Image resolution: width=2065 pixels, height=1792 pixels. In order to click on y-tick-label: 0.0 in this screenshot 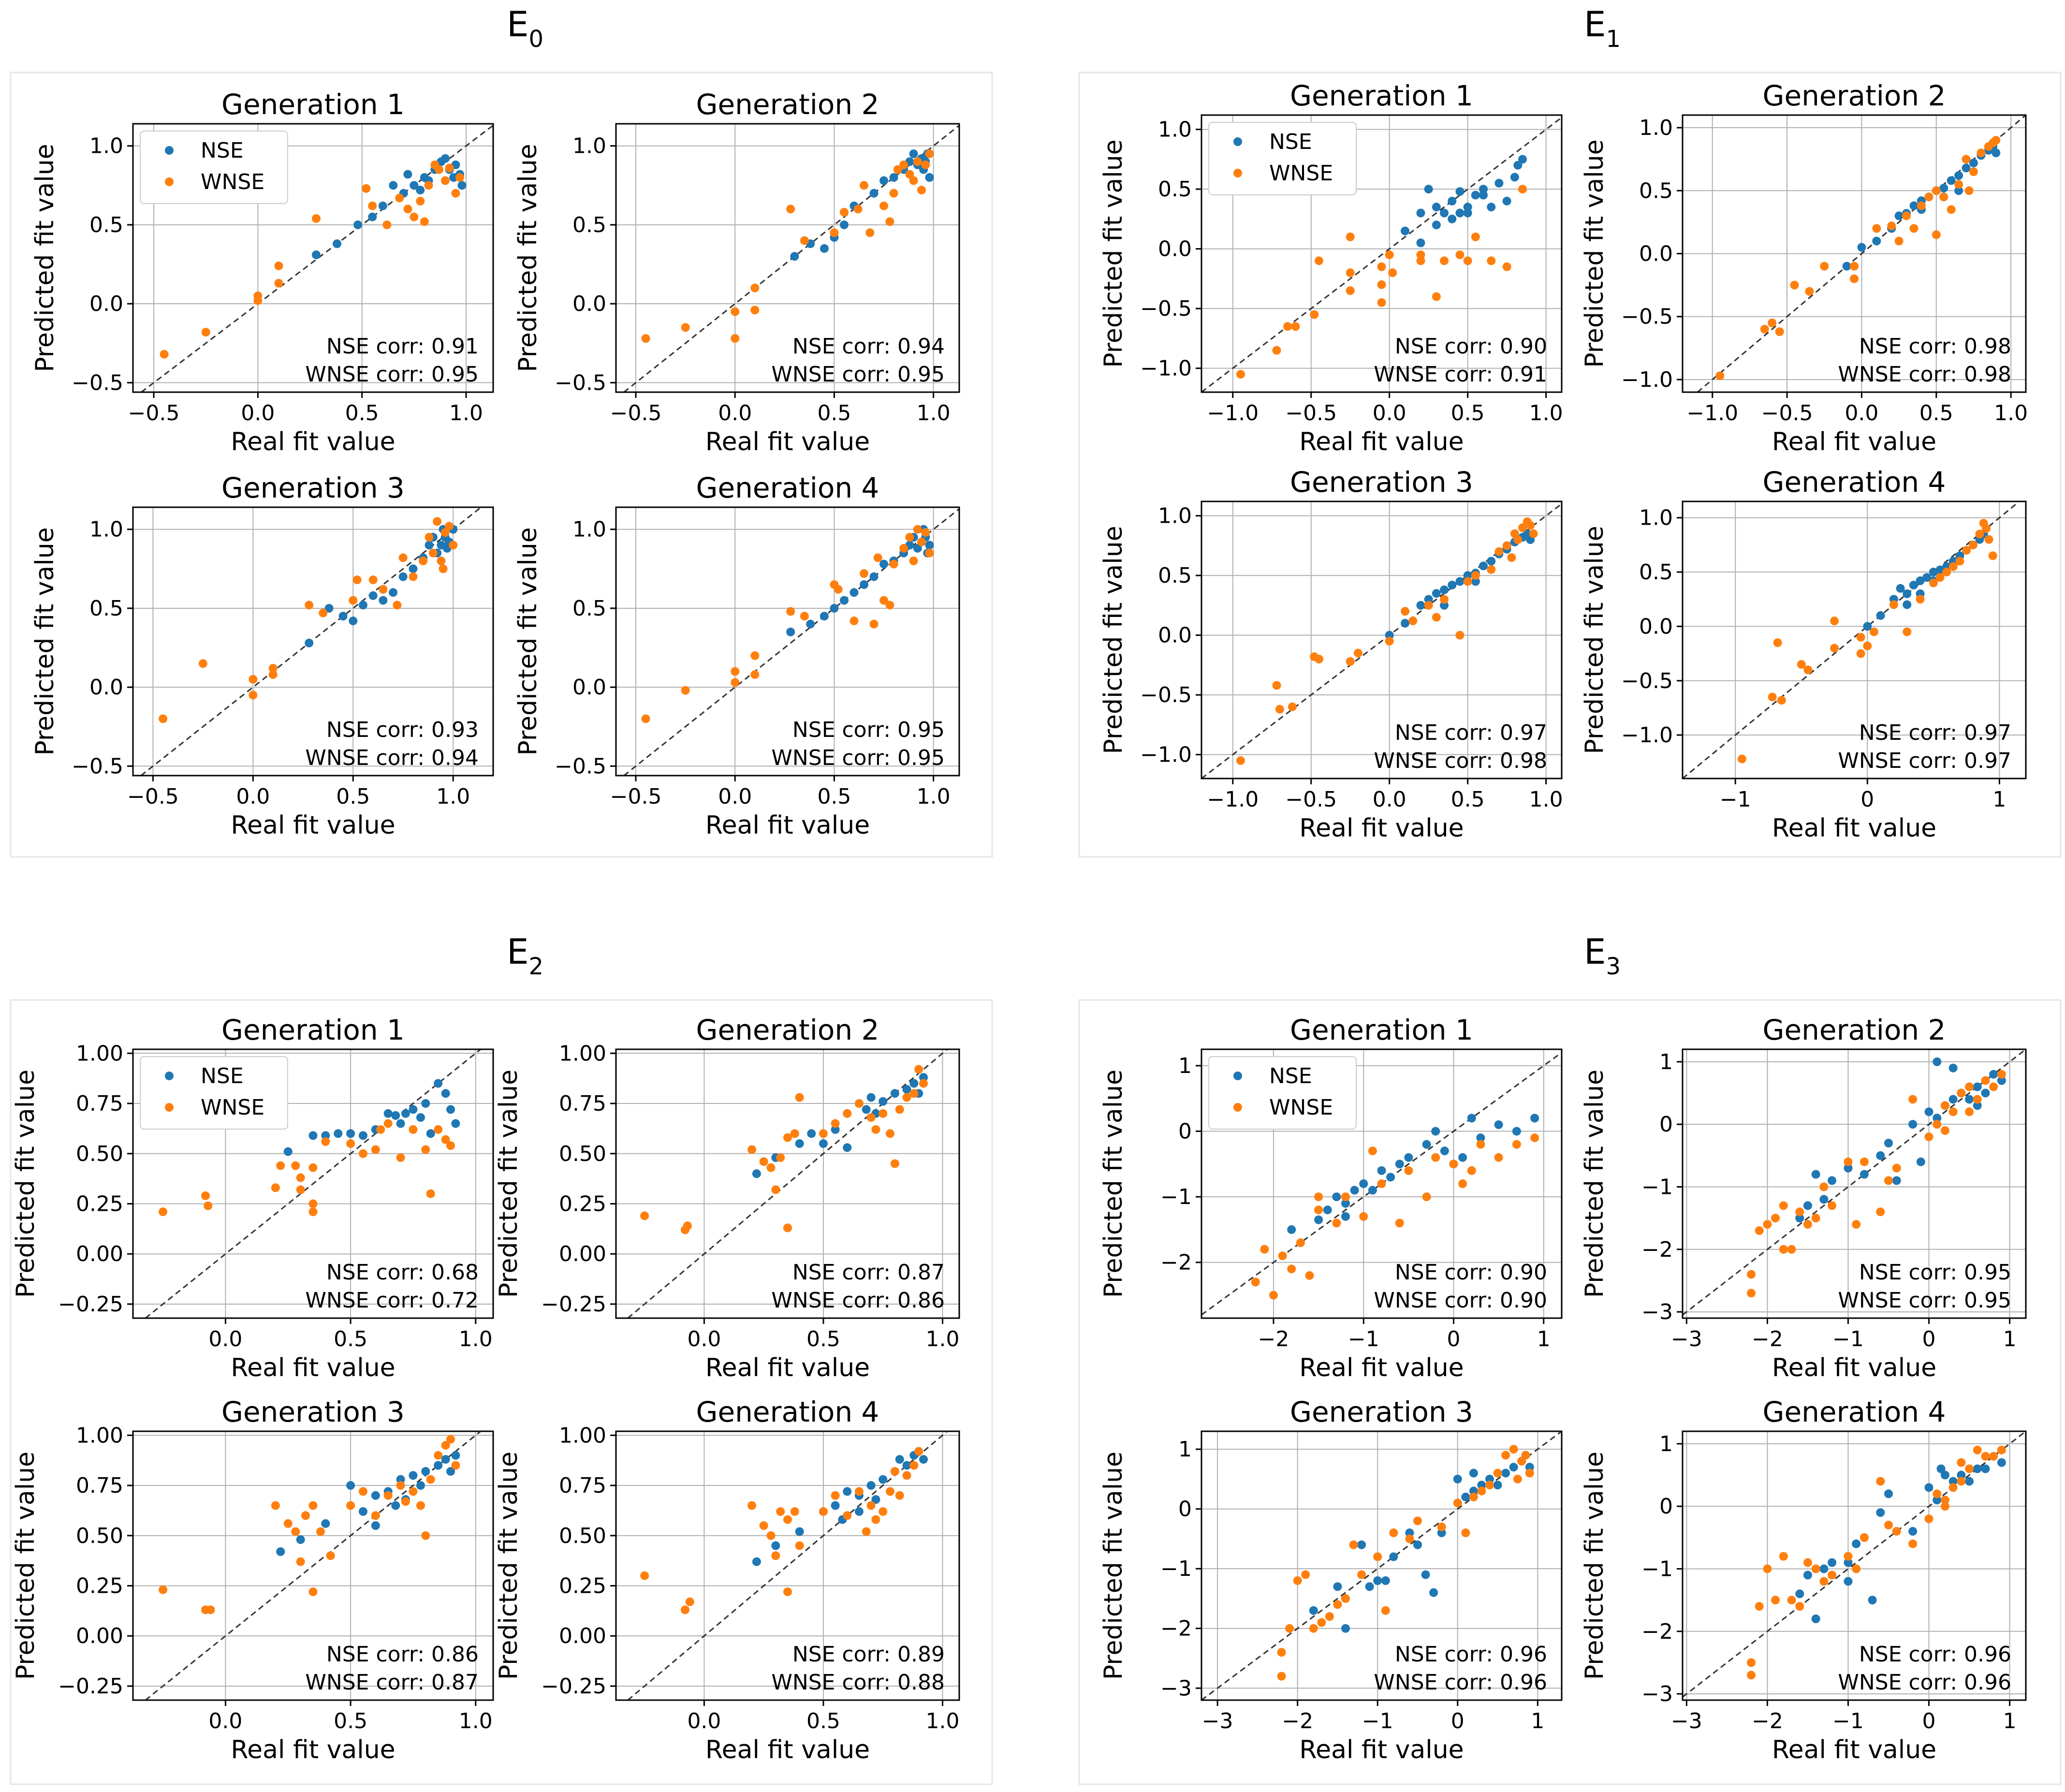, I will do `click(1175, 635)`.